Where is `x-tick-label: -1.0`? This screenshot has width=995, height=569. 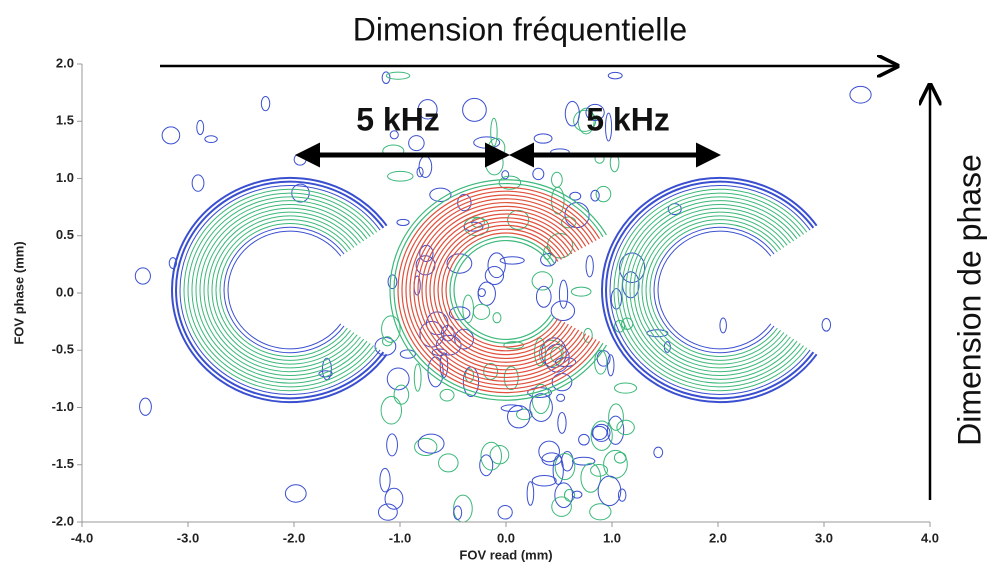
x-tick-label: -1.0 is located at coordinates (400, 537).